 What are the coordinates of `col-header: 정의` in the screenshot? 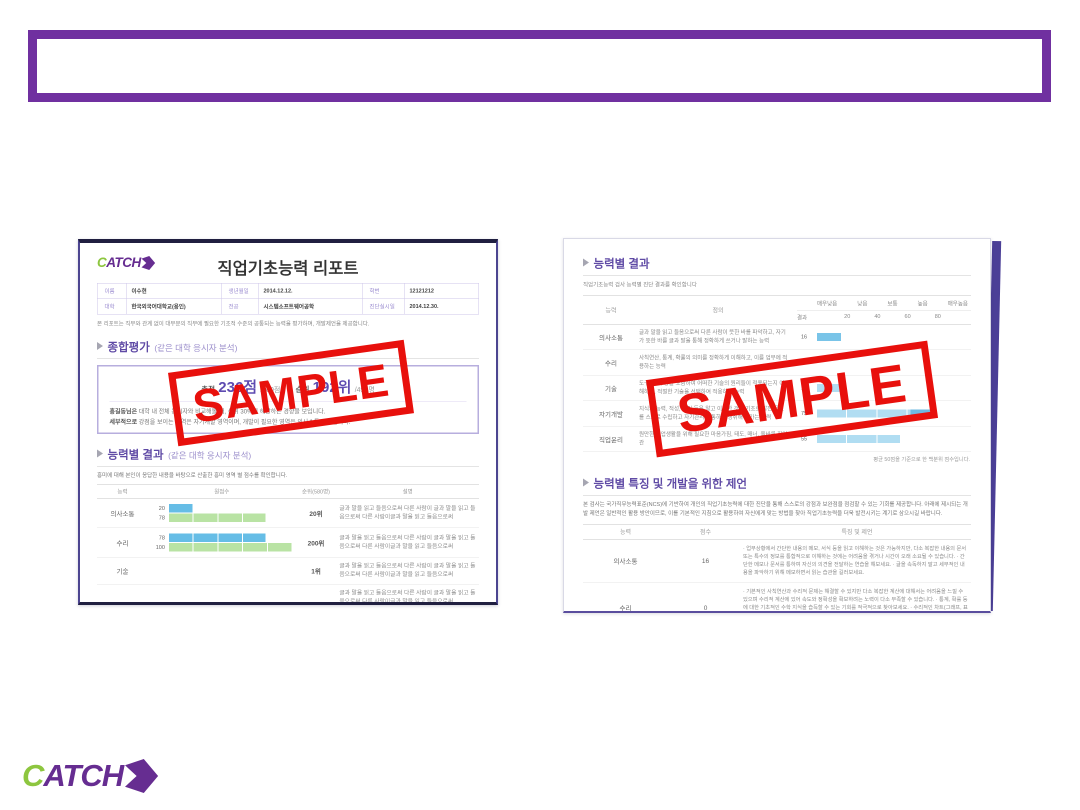 It's located at (718, 310).